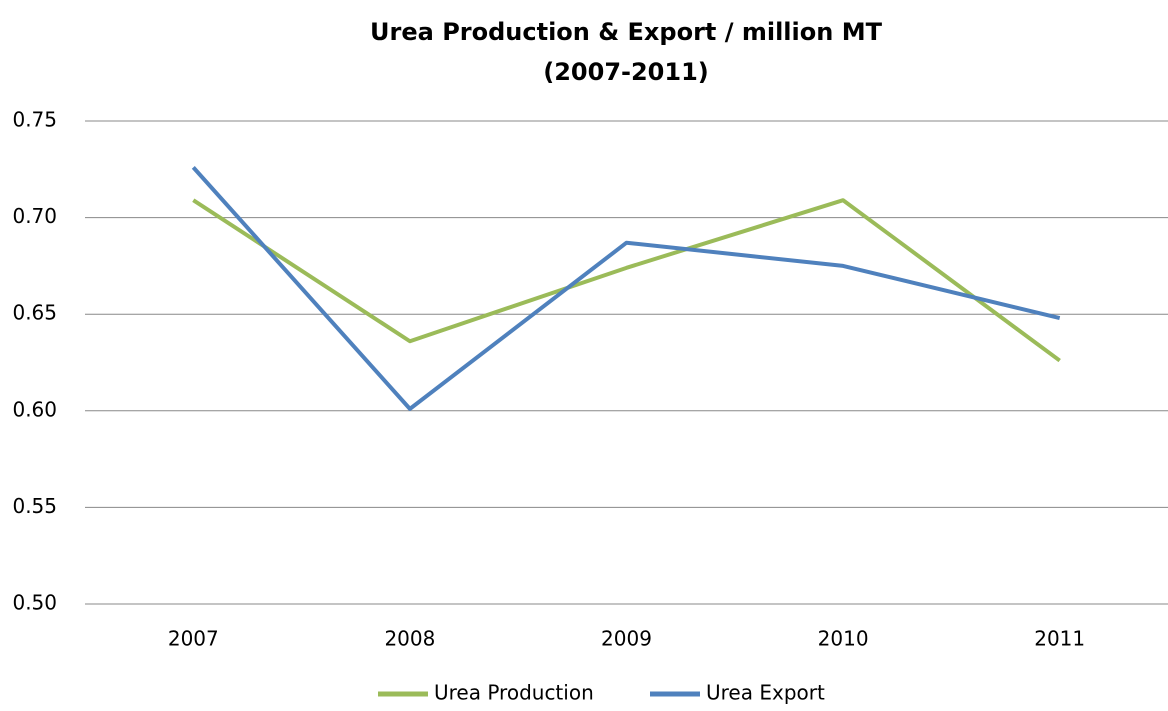 Image resolution: width=1168 pixels, height=711 pixels. Describe the element at coordinates (34, 506) in the screenshot. I see `y-tick-label: 0.55` at that location.